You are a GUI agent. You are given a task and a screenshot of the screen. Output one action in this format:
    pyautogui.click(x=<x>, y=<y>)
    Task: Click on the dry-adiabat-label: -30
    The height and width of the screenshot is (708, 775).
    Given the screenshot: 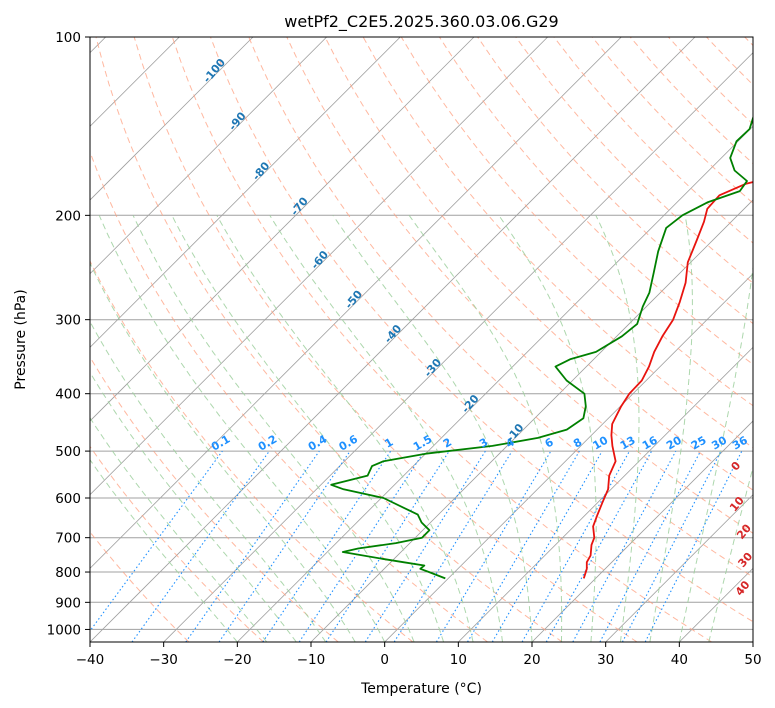 What is the action you would take?
    pyautogui.click(x=432, y=368)
    